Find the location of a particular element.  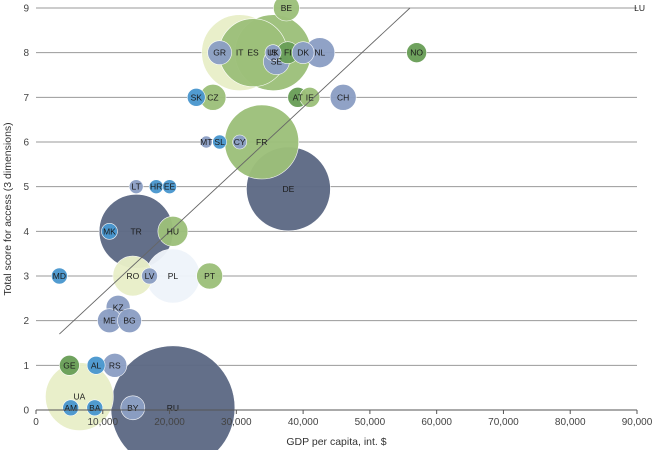

bubble-al is located at coordinates (96, 365).